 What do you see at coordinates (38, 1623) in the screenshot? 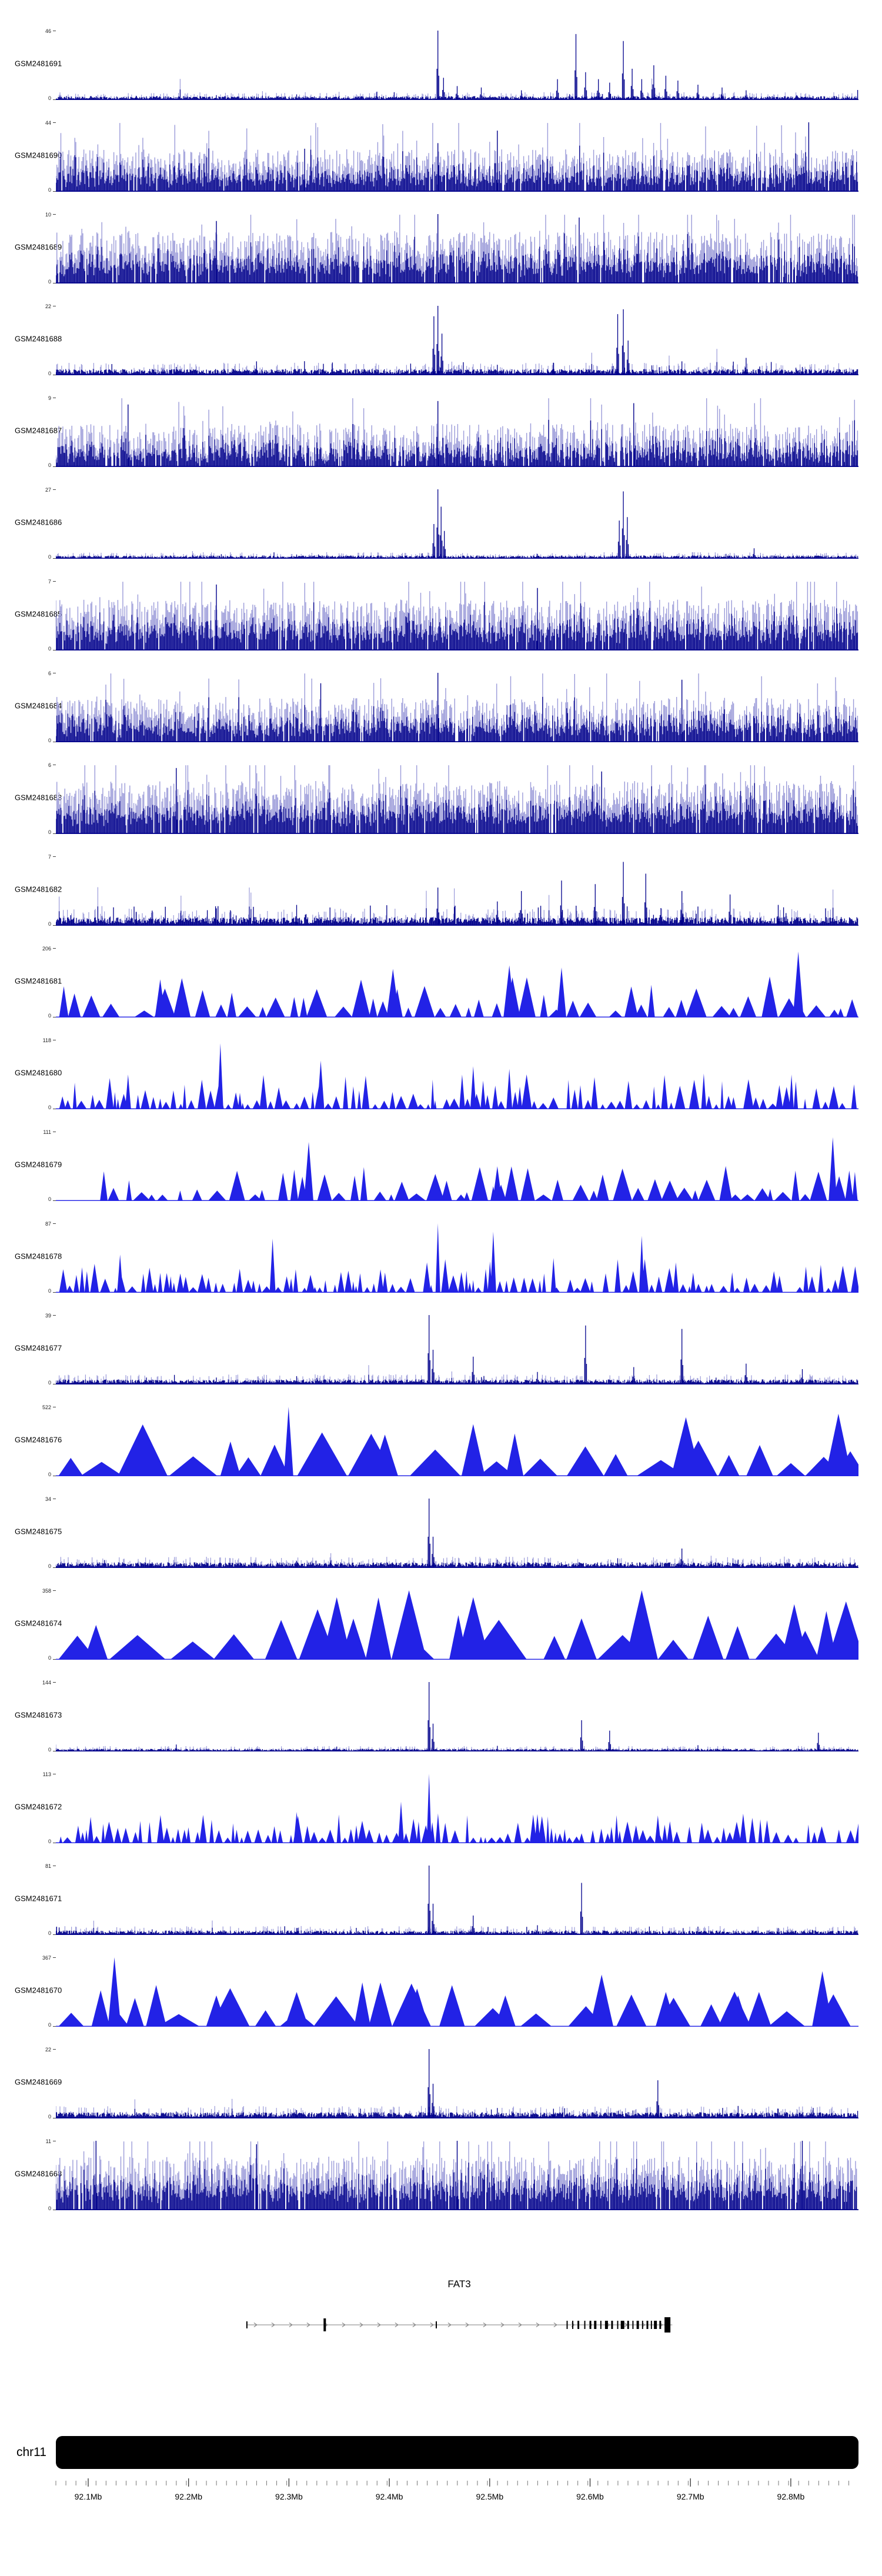
I see `track-label: GSM2481674` at bounding box center [38, 1623].